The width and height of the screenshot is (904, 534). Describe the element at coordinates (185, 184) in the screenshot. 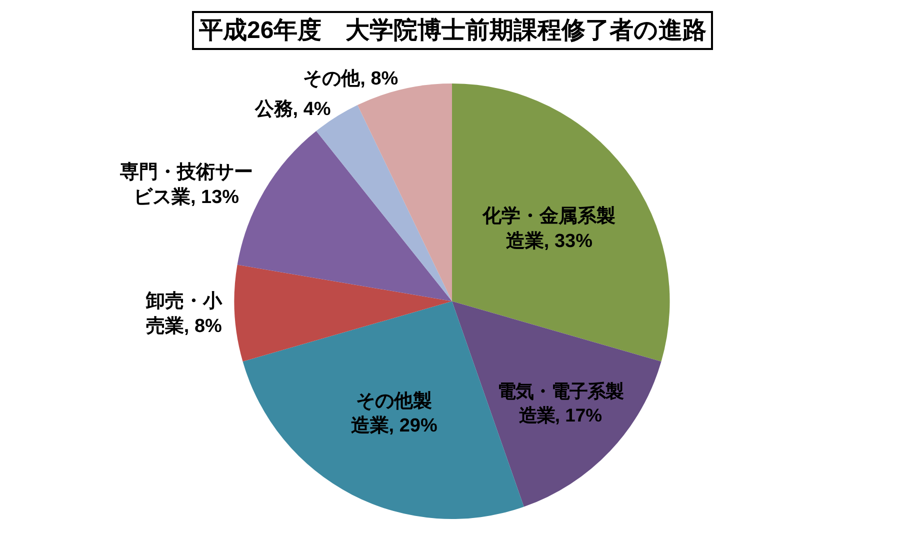

I see `slice-label: 専門・技術サービス業, 13%` at that location.